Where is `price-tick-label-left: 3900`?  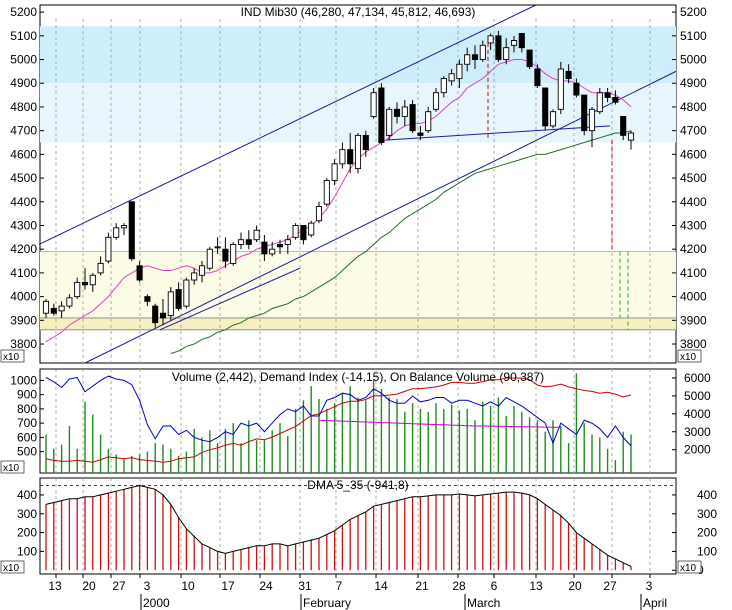
price-tick-label-left: 3900 is located at coordinates (23, 320).